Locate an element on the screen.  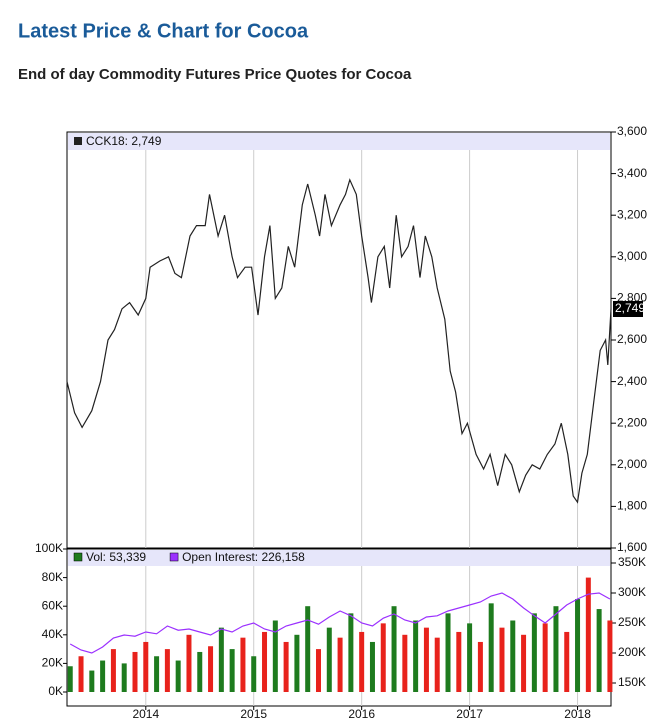
x-tick-label: 2016 is located at coordinates (361, 714).